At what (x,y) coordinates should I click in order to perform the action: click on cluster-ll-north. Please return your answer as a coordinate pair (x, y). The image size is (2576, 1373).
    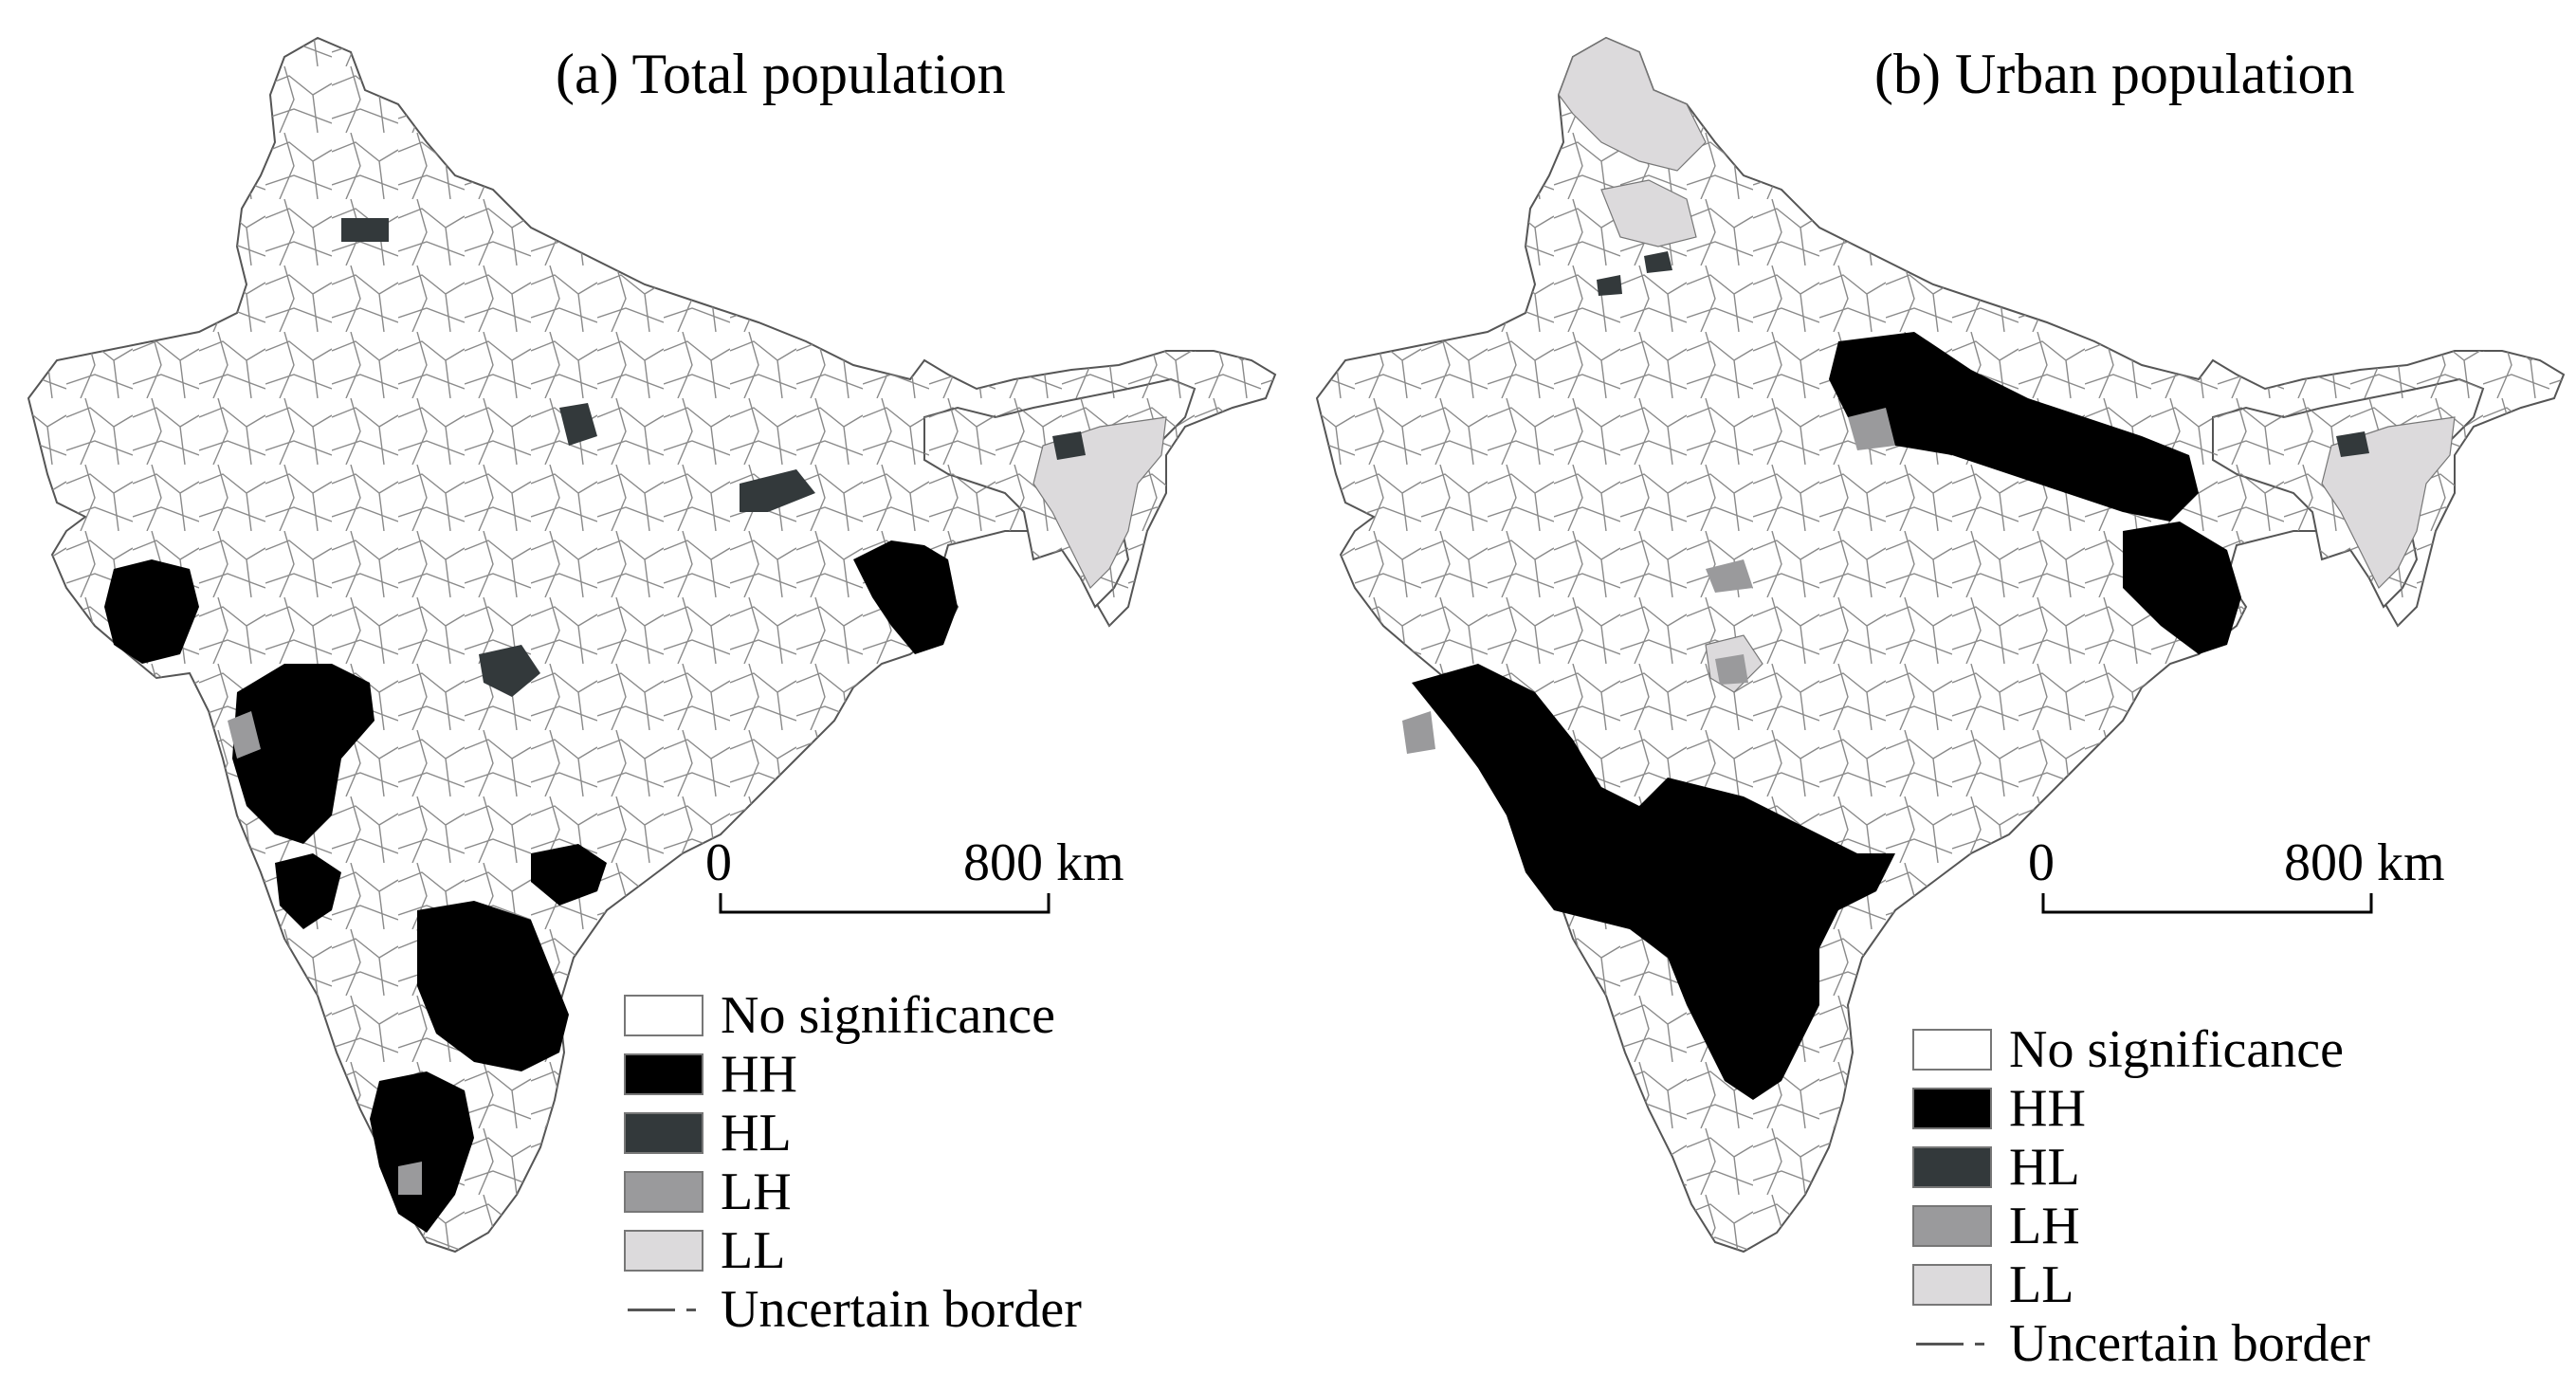
    Looking at the image, I should click on (1648, 213).